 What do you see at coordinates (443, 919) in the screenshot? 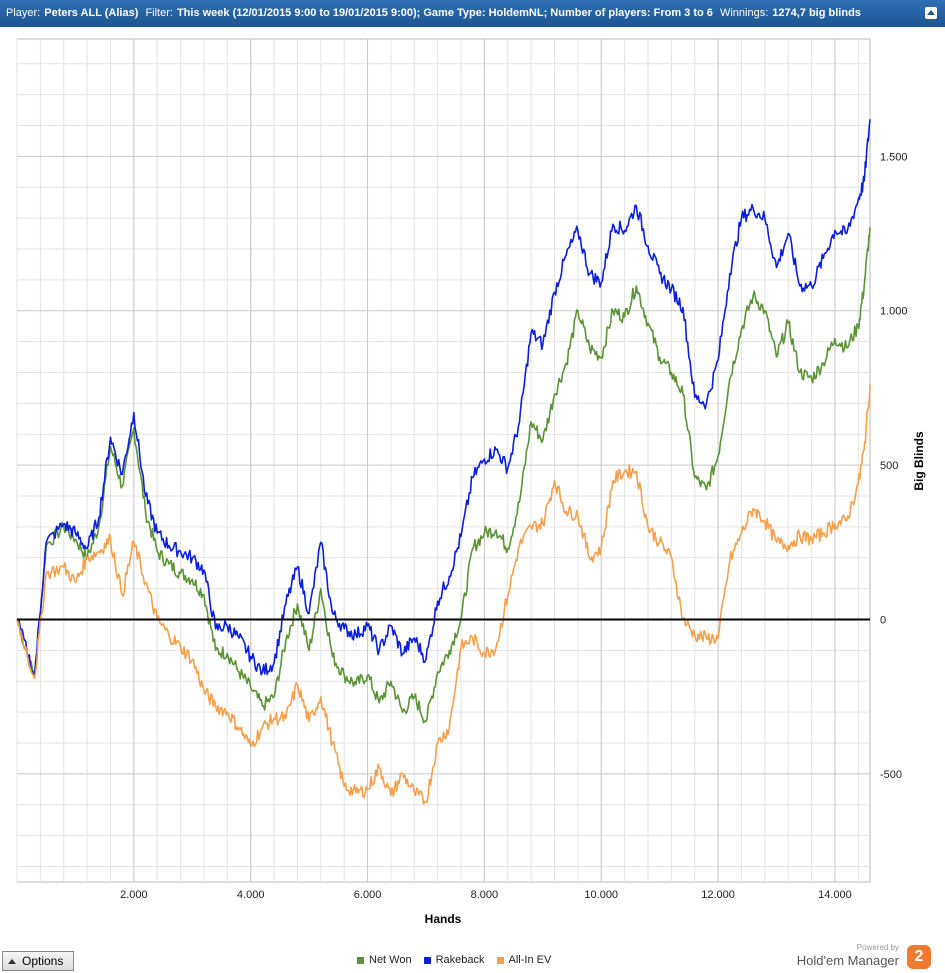
I see `x-axis-title: Hands` at bounding box center [443, 919].